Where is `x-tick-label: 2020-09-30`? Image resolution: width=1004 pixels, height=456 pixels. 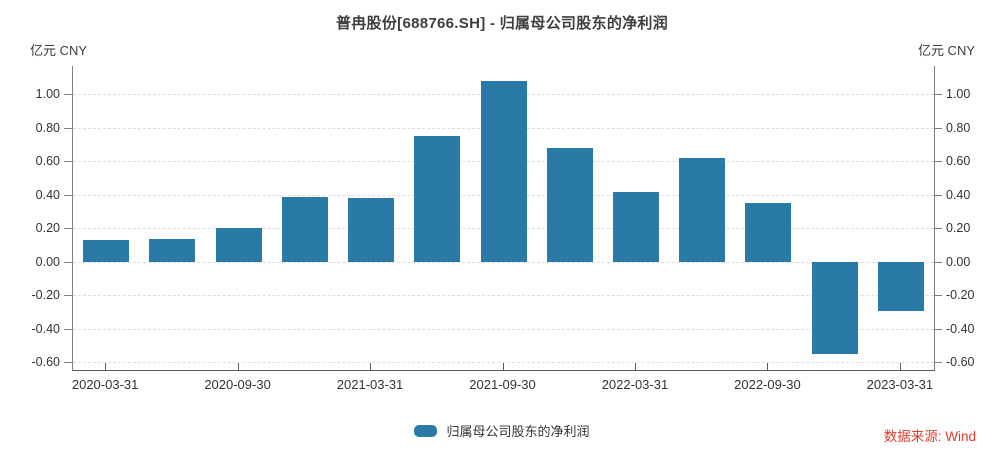
x-tick-label: 2020-09-30 is located at coordinates (237, 384).